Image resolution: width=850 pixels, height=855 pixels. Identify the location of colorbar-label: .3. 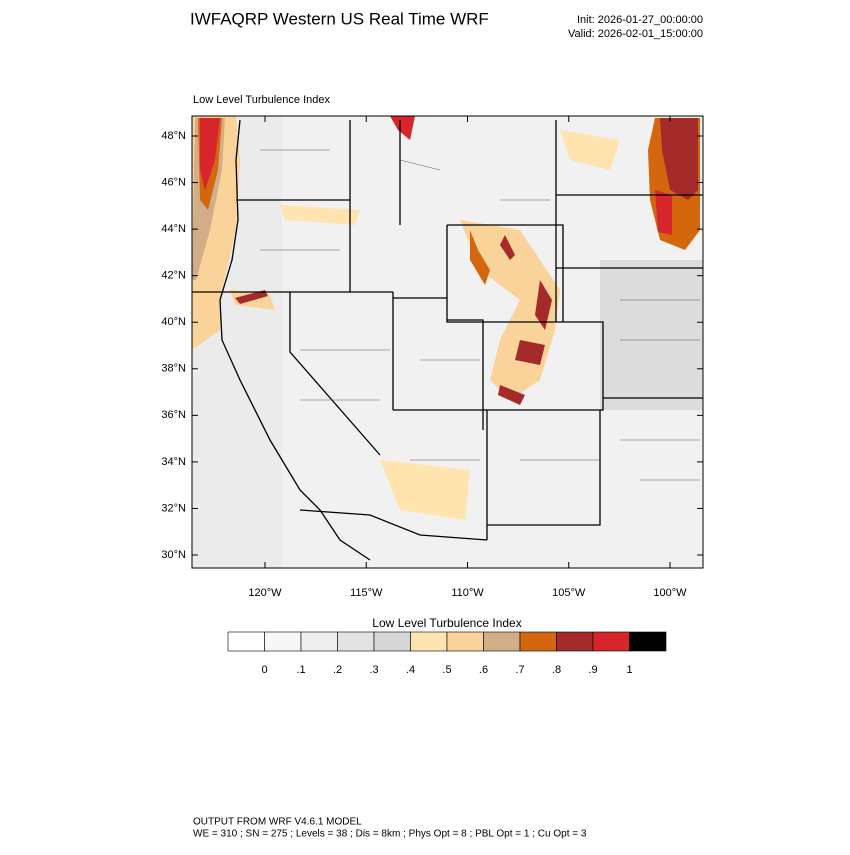
(373, 670).